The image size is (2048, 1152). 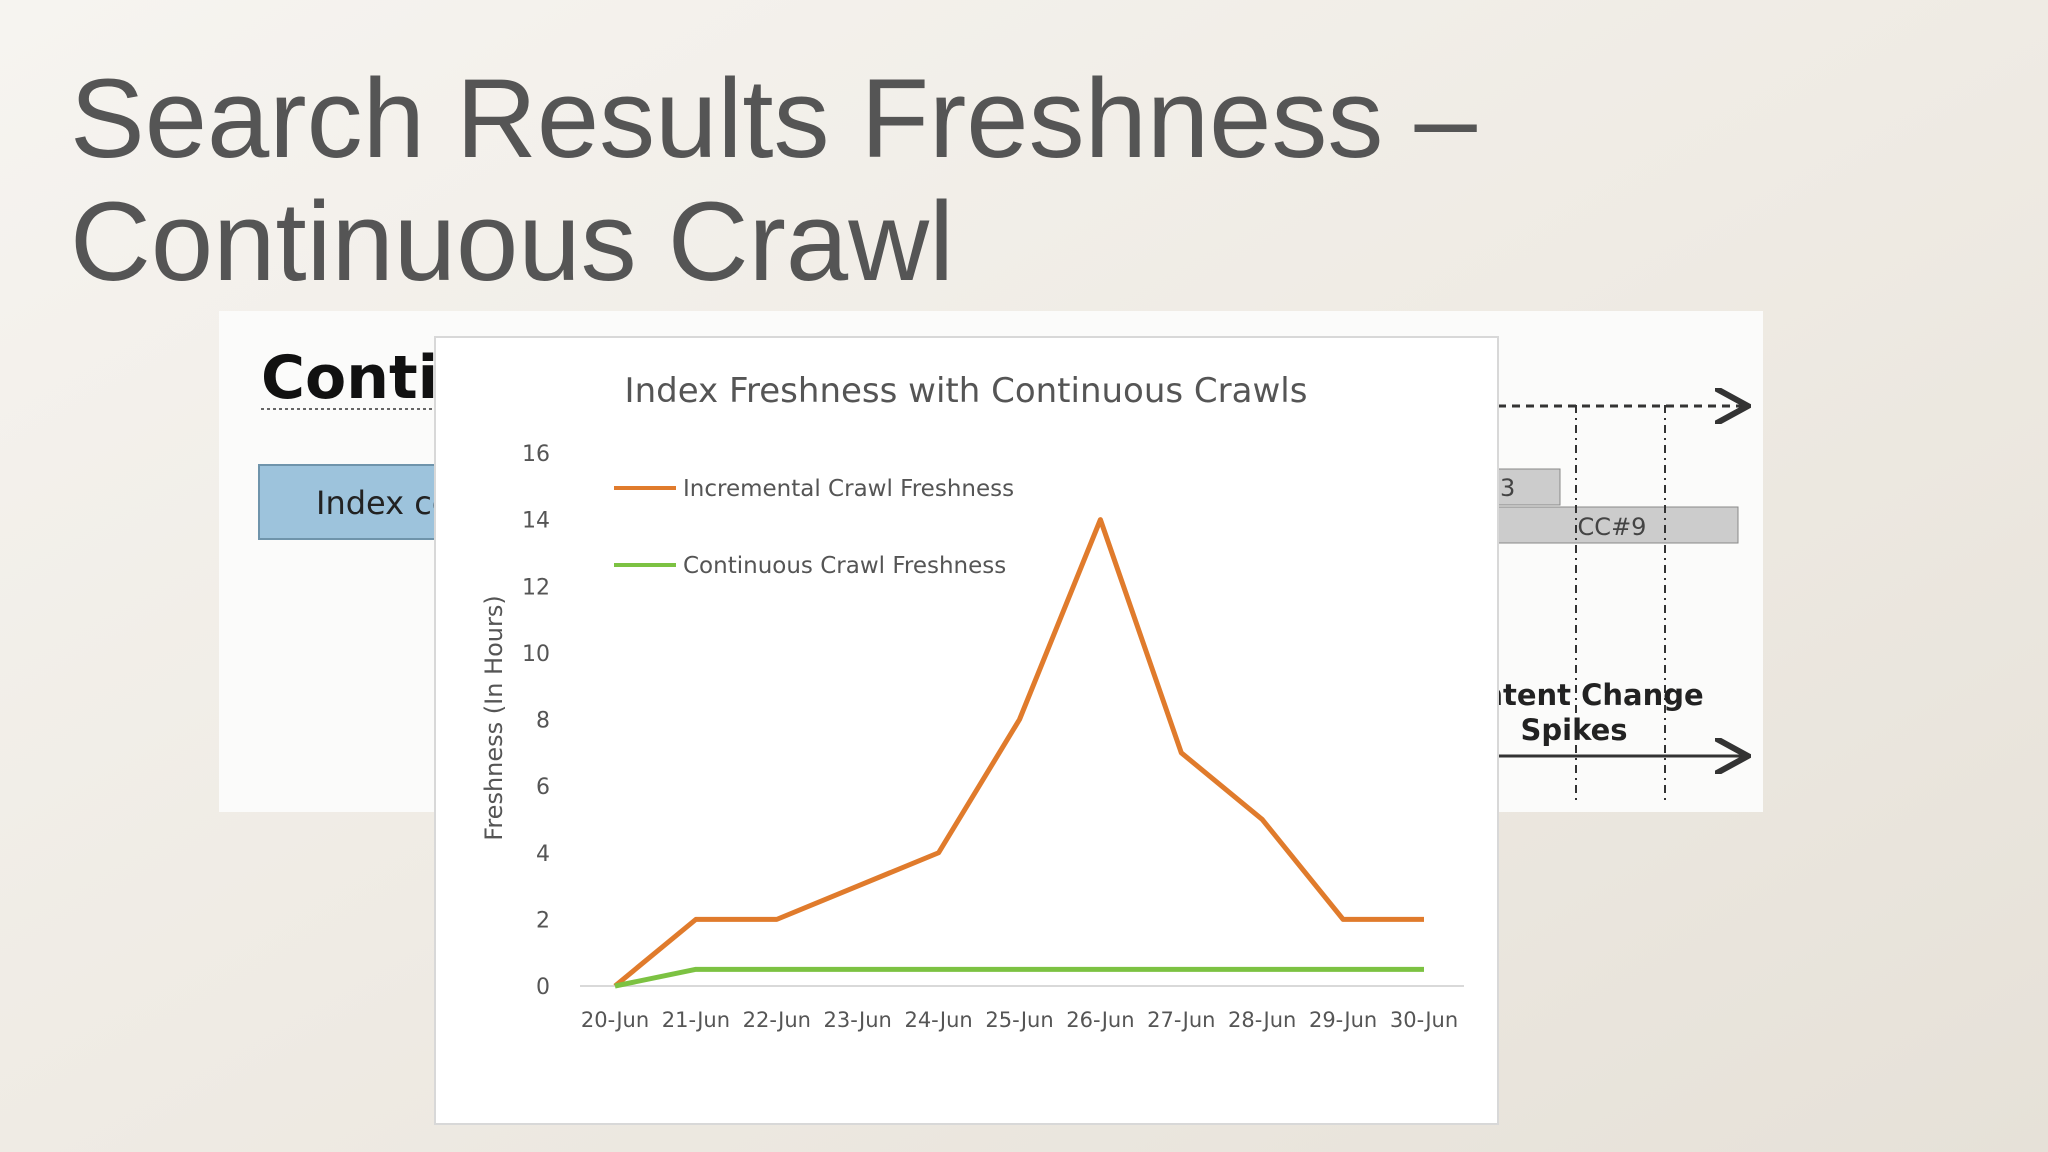 What do you see at coordinates (844, 566) in the screenshot?
I see `legend-label: Continuous Crawl Freshness` at bounding box center [844, 566].